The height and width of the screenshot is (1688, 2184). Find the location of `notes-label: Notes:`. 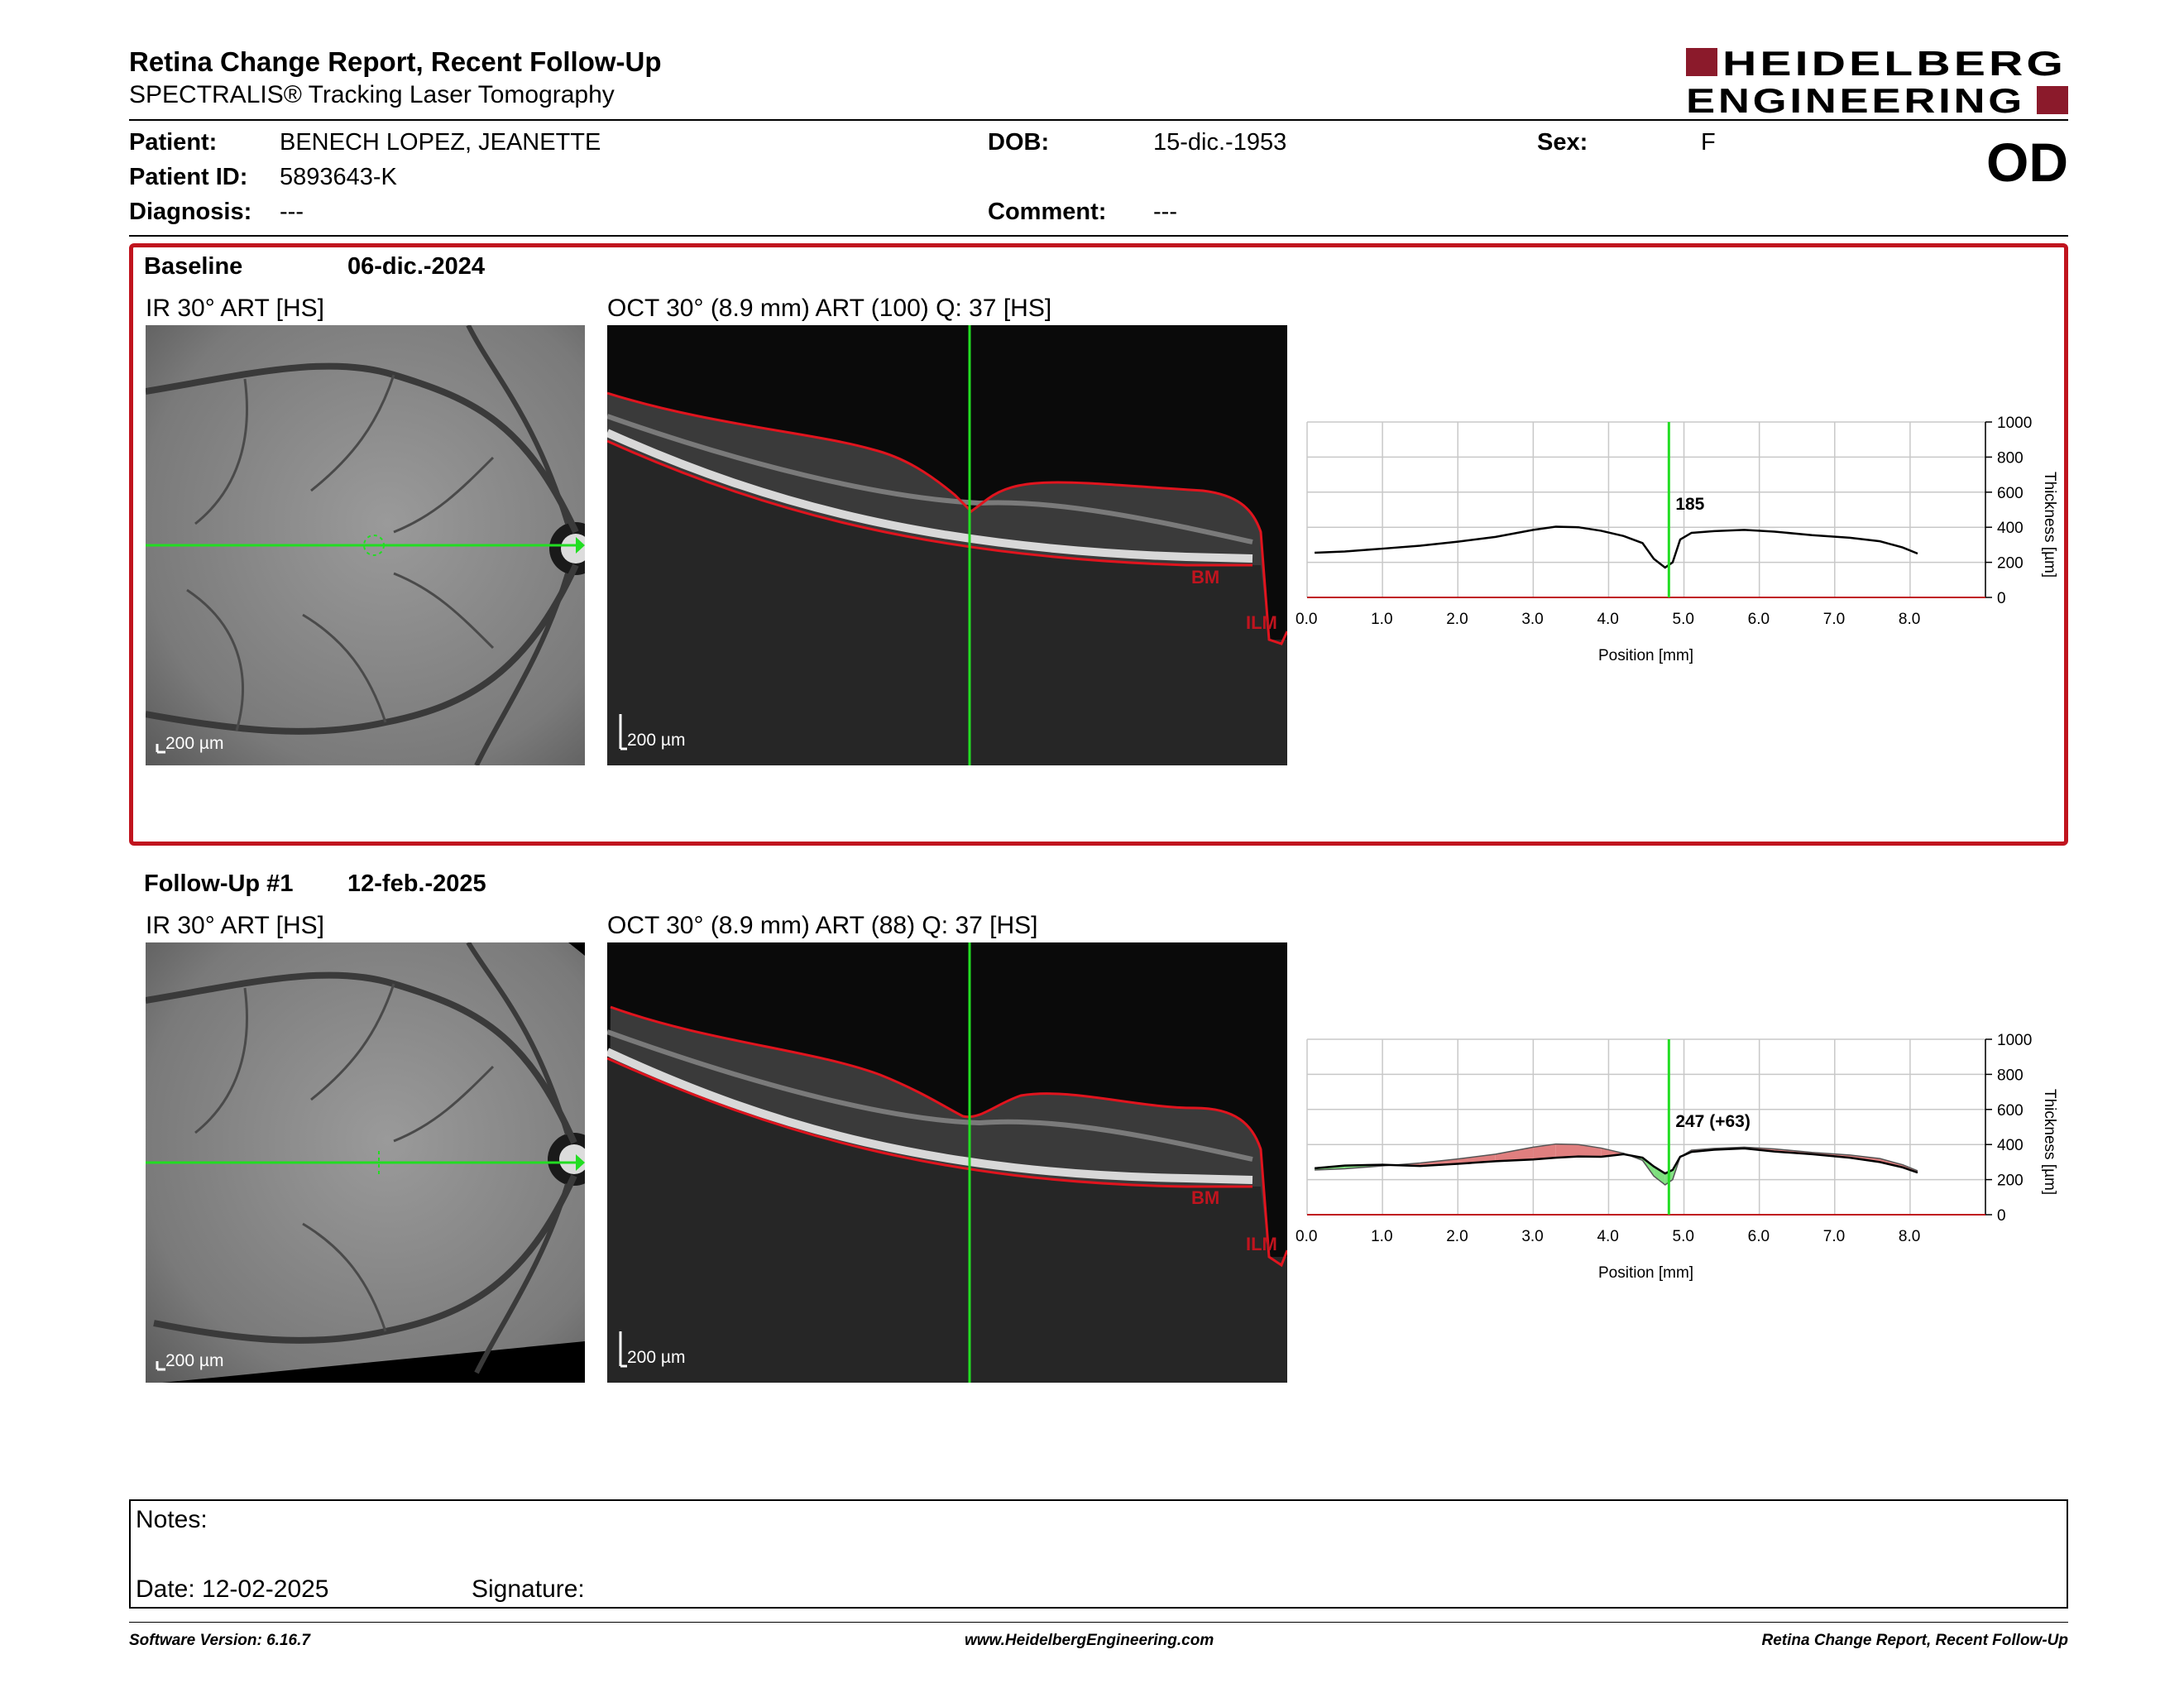

notes-label: Notes: is located at coordinates (172, 1519).